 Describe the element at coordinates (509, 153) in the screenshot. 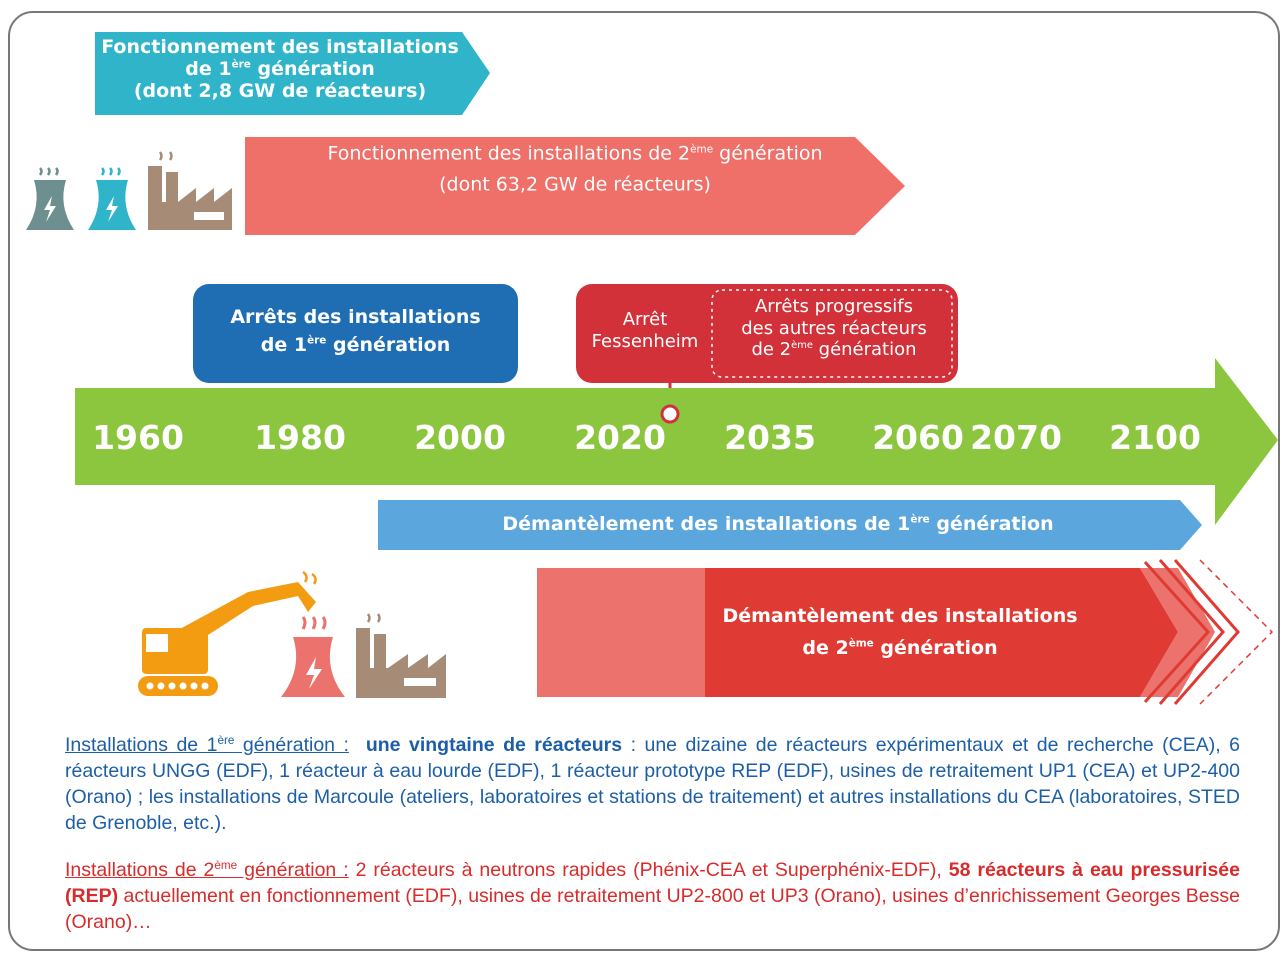

I see `text: Fonctionnement des installations de 2` at that location.